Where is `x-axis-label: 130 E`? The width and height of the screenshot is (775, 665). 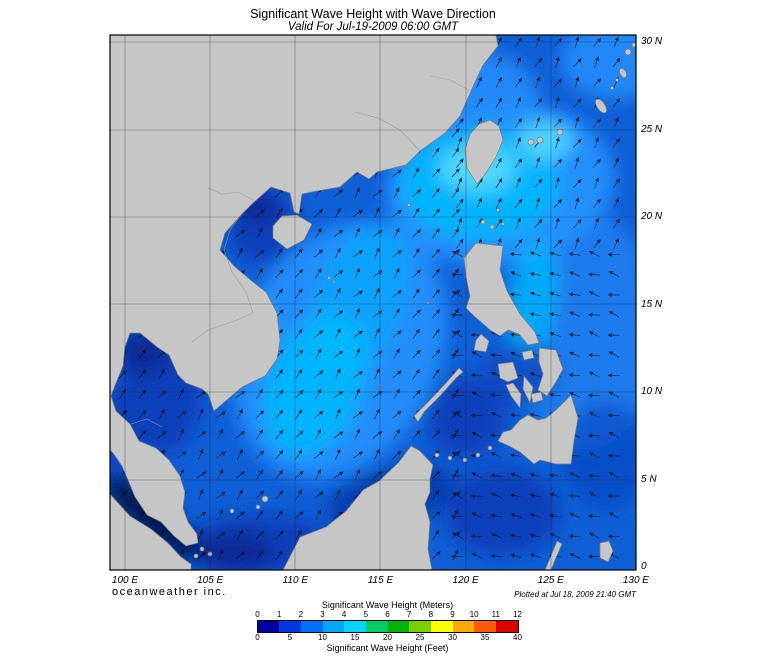 x-axis-label: 130 E is located at coordinates (635, 580).